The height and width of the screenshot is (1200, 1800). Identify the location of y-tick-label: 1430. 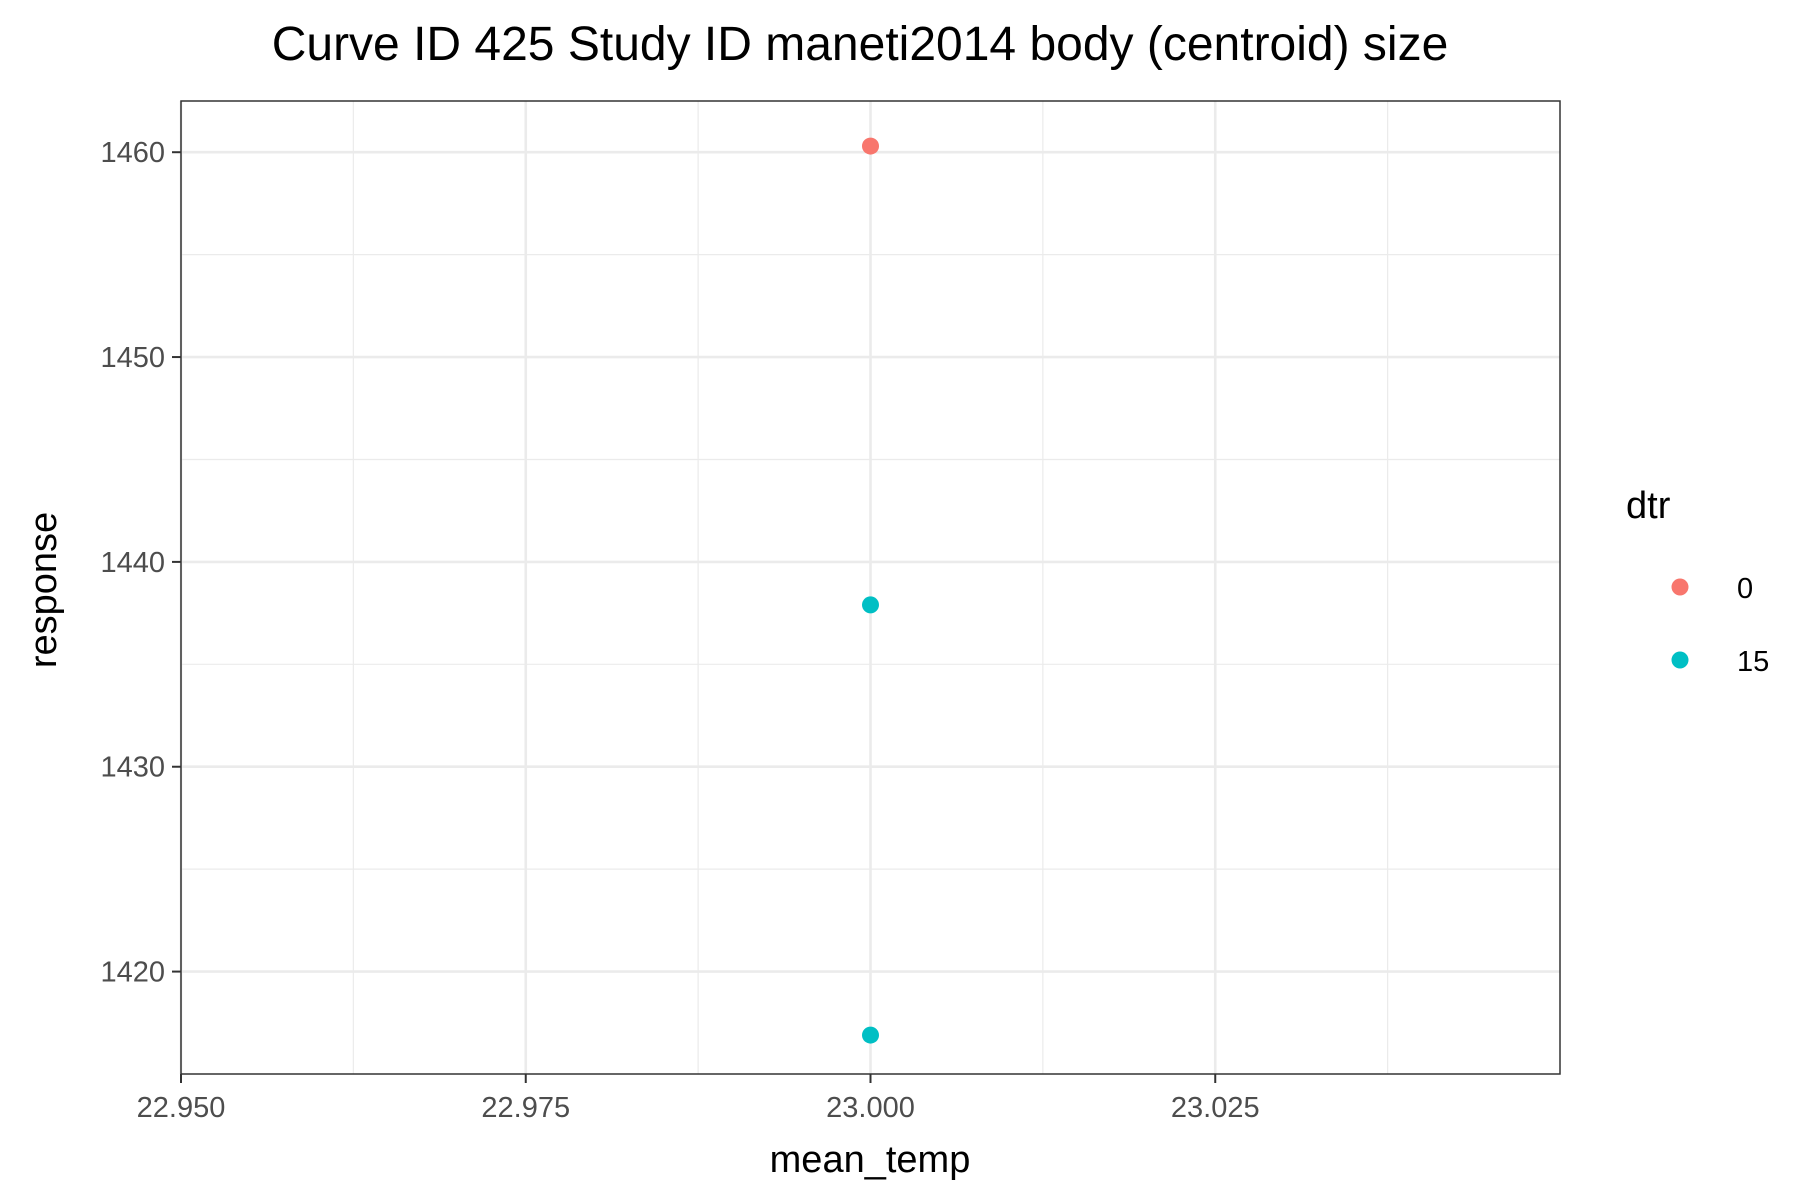
(132, 768).